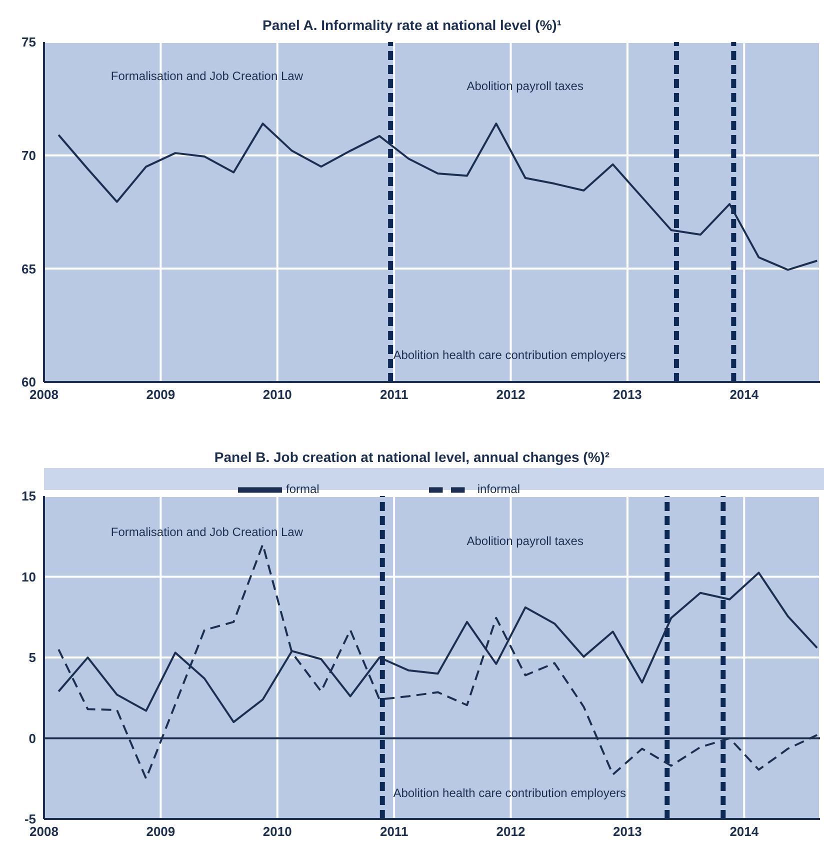  What do you see at coordinates (29, 496) in the screenshot?
I see `y-tick-label: 15` at bounding box center [29, 496].